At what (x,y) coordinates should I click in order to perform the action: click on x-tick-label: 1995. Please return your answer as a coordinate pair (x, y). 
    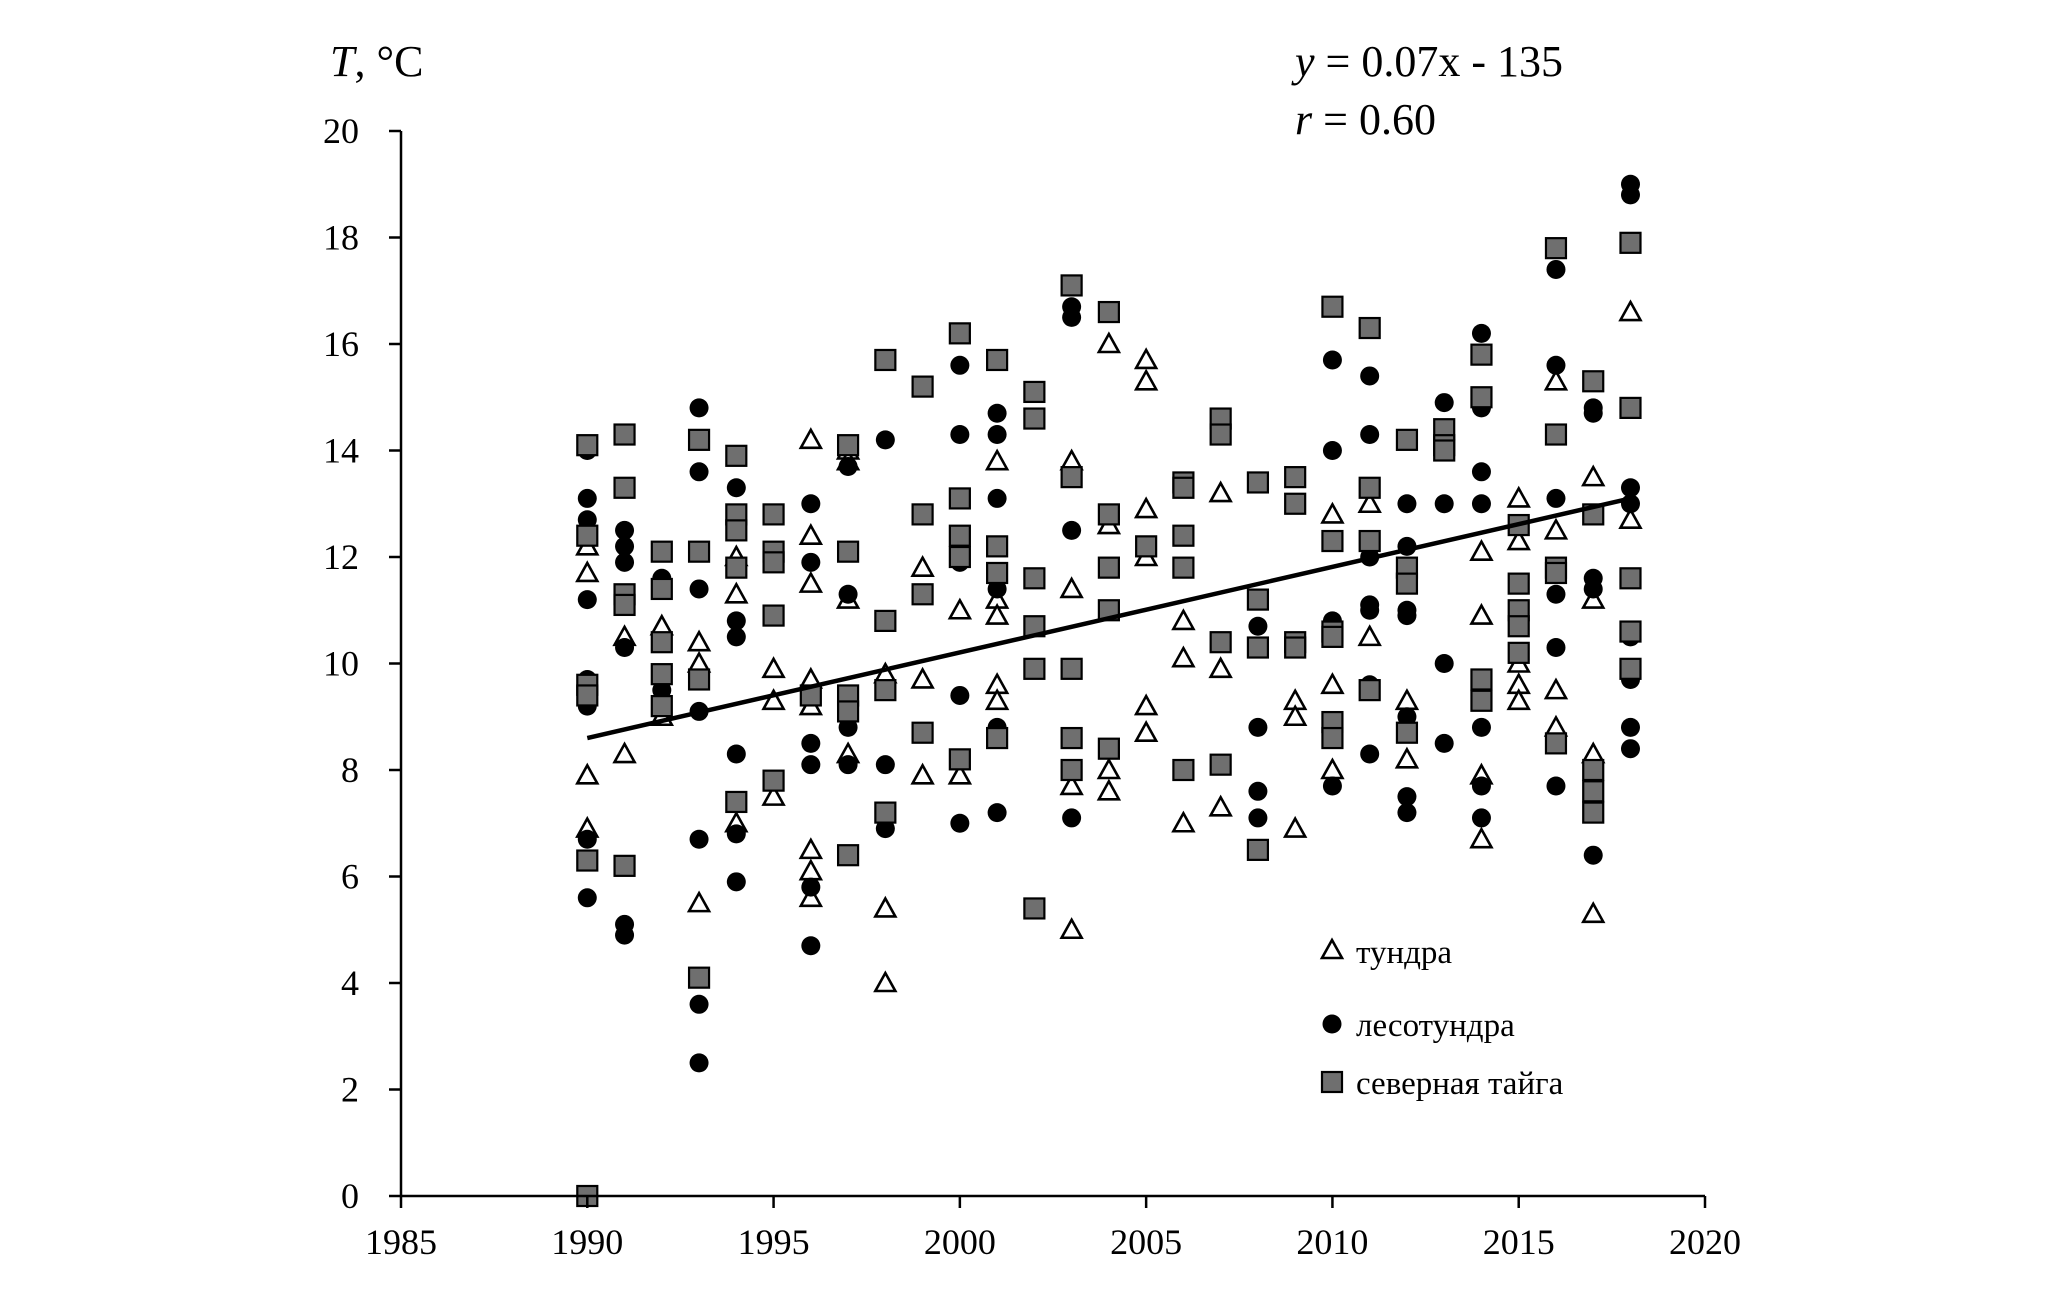
    Looking at the image, I should click on (774, 1242).